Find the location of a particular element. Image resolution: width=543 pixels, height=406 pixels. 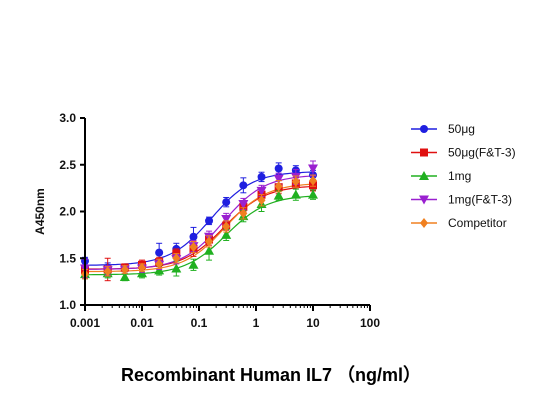

data-points is located at coordinates (199, 221).